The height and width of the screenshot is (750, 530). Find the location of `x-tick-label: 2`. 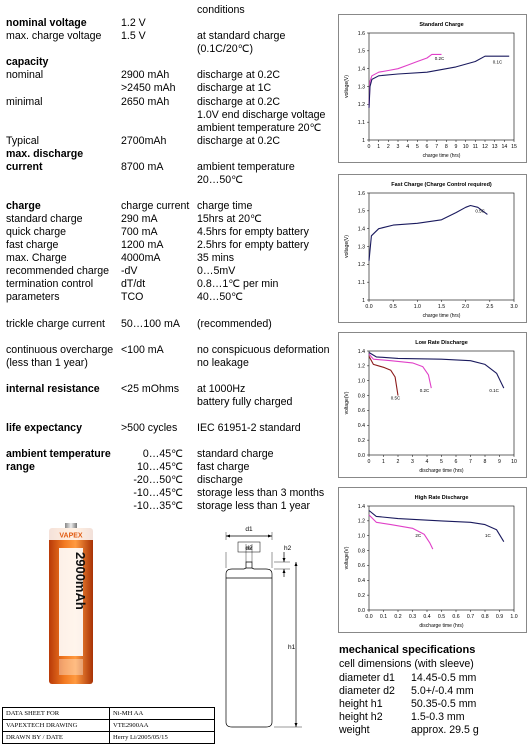

x-tick-label: 2 is located at coordinates (388, 147).